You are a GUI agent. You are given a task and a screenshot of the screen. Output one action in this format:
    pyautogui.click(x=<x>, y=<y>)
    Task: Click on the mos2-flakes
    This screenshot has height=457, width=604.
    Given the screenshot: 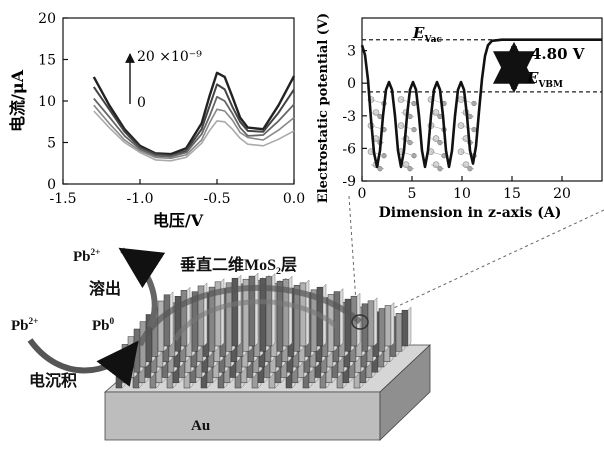 What is the action you would take?
    pyautogui.click(x=263, y=330)
    